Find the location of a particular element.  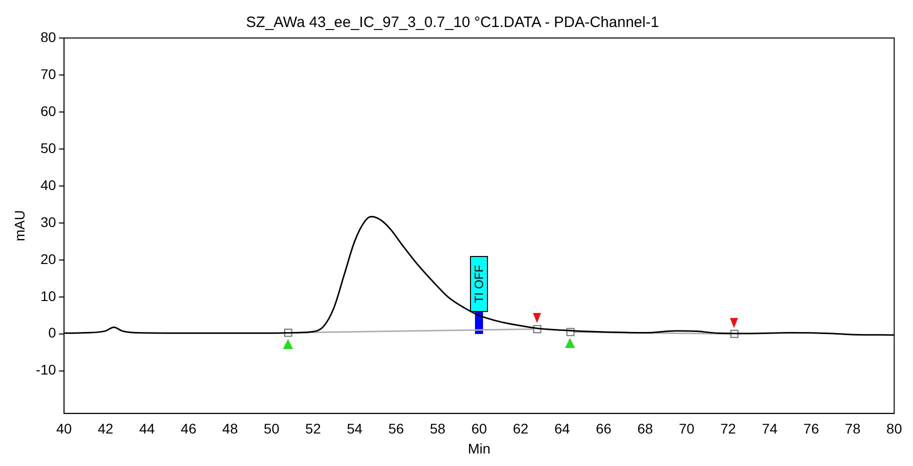

x-tick-label: 64 is located at coordinates (562, 428).